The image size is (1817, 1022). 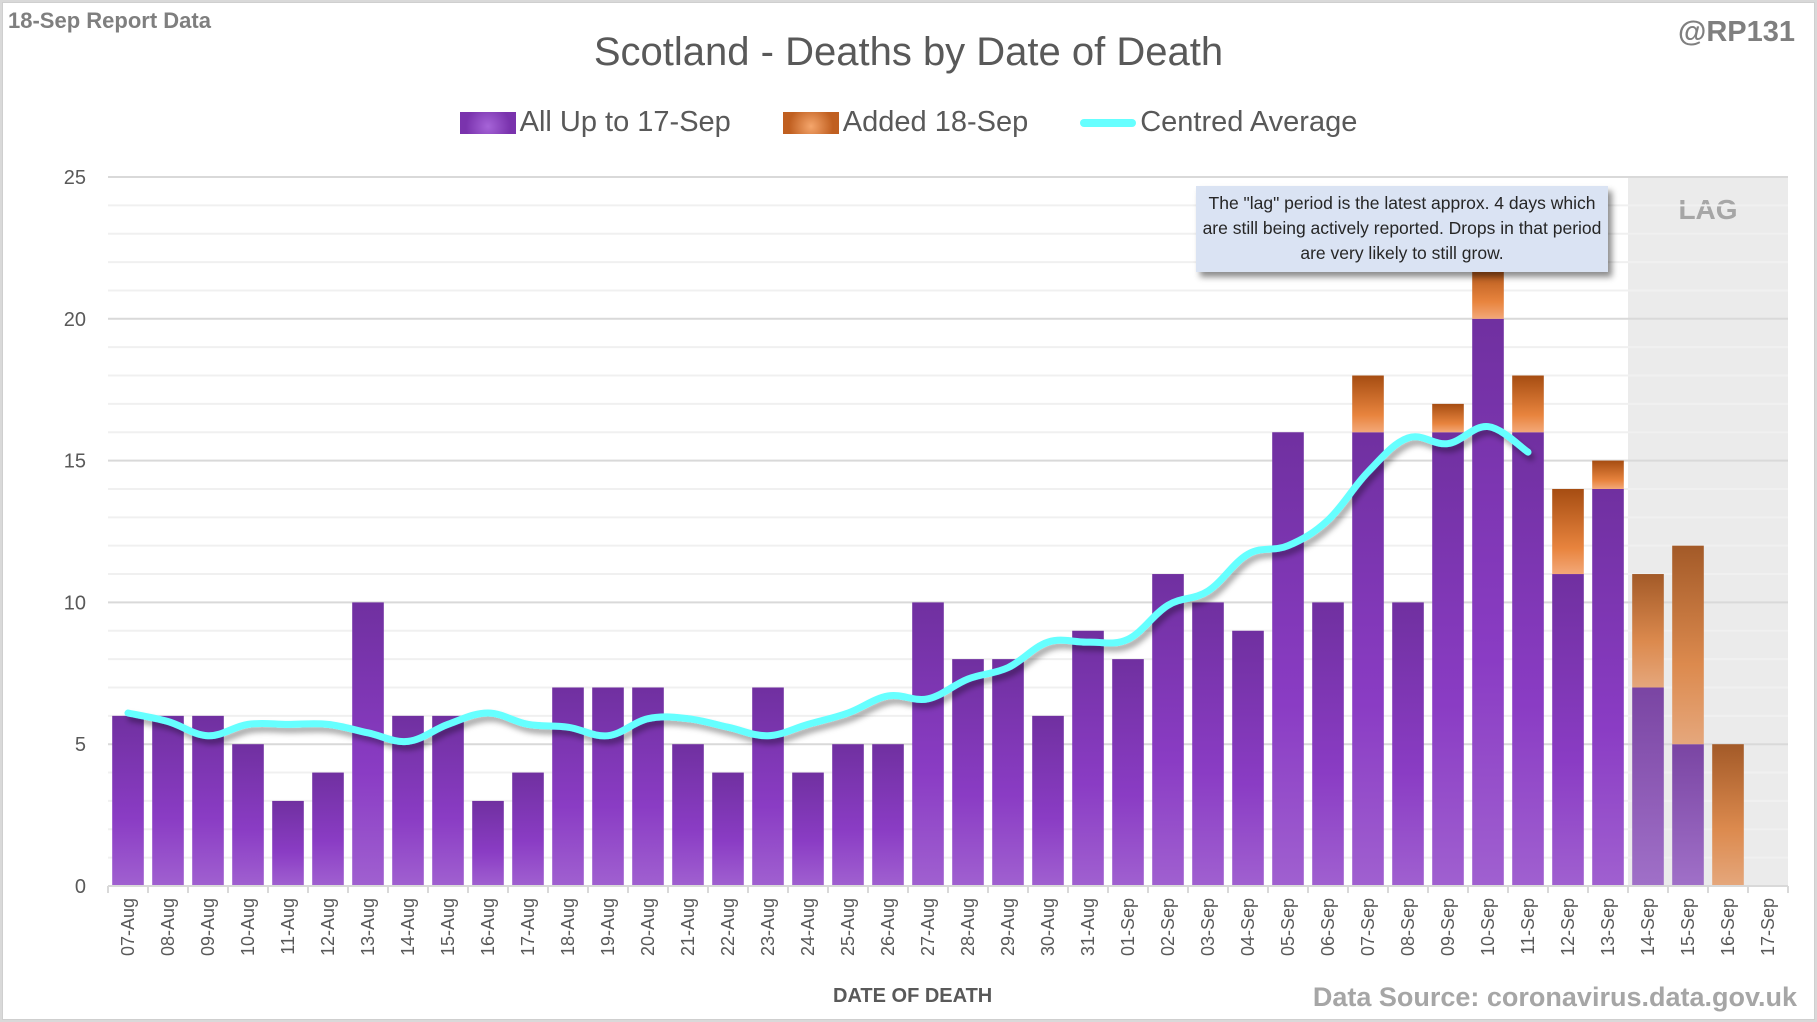 What do you see at coordinates (488, 927) in the screenshot?
I see `x-tick-label: 16-Aug` at bounding box center [488, 927].